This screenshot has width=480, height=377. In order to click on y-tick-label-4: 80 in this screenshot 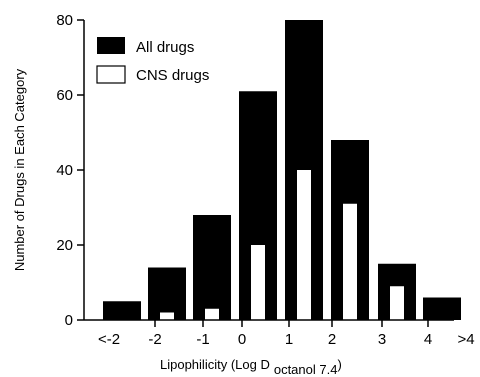, I will do `click(64, 20)`.